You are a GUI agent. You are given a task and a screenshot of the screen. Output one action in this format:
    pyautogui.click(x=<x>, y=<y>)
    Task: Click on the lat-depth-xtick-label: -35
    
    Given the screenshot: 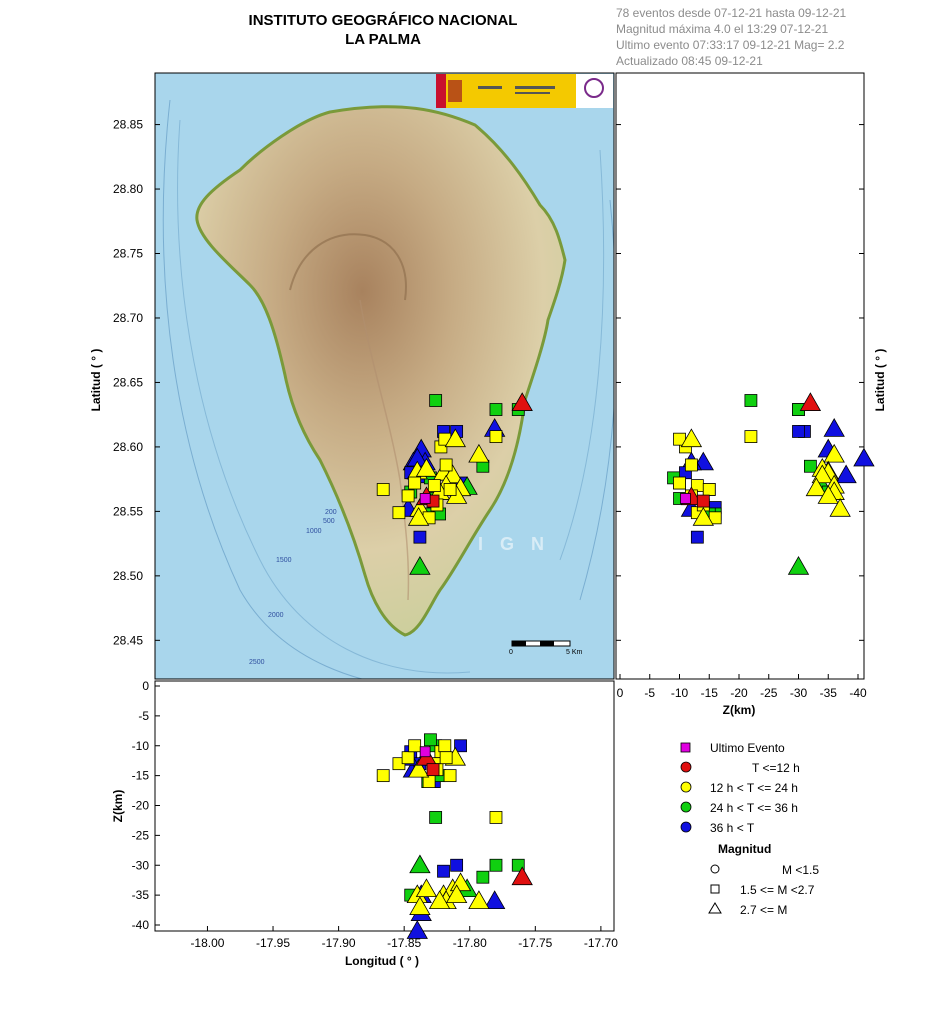 What is the action you would take?
    pyautogui.click(x=829, y=693)
    